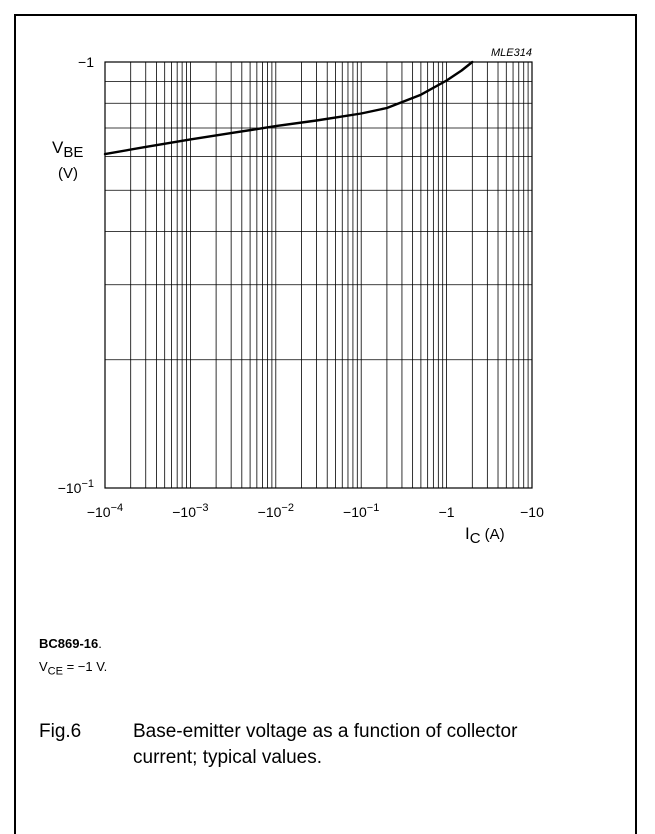 This screenshot has width=655, height=834. What do you see at coordinates (73, 668) in the screenshot?
I see `test-condition: VCE = −1 V.` at bounding box center [73, 668].